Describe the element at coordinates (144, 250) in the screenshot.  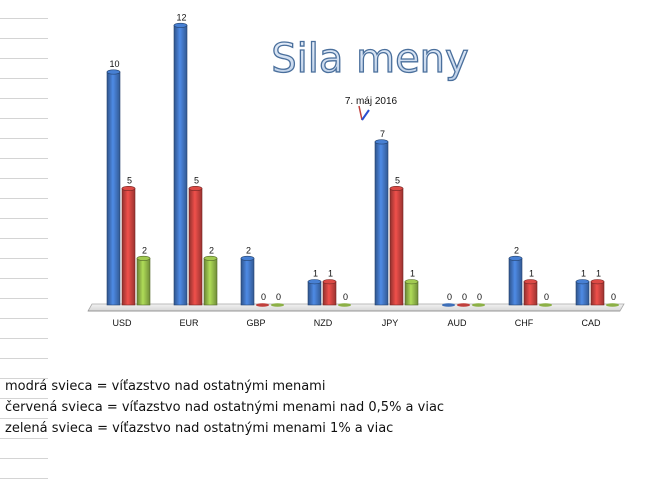
I see `data-label-usd-series-3: 2` at that location.